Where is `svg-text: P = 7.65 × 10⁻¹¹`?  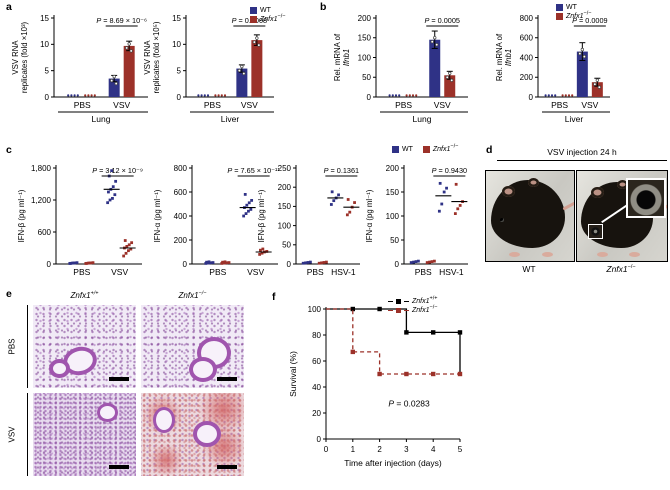 svg-text: P = 7.65 × 10⁻¹¹ is located at coordinates (253, 170).